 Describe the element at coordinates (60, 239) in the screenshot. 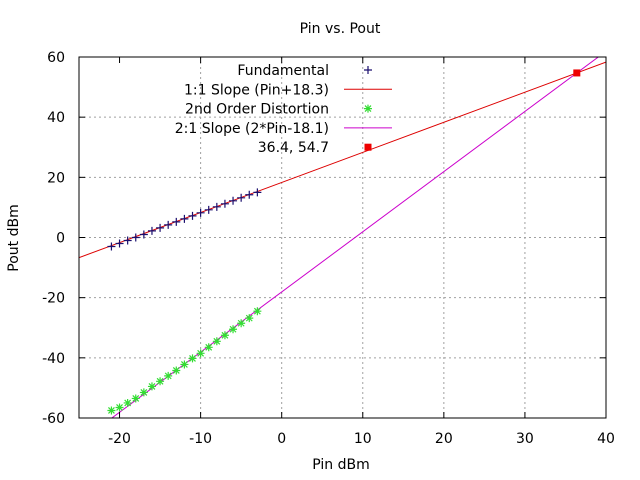

I see `y-tick-label: 0` at that location.